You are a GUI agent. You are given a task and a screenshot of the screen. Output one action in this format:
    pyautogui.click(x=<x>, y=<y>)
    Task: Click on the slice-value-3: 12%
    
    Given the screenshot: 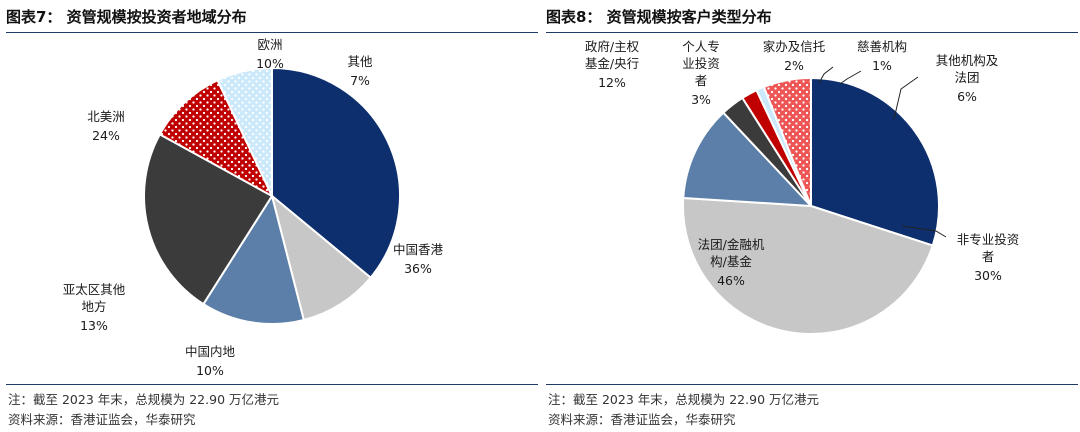 What is the action you would take?
    pyautogui.click(x=612, y=82)
    